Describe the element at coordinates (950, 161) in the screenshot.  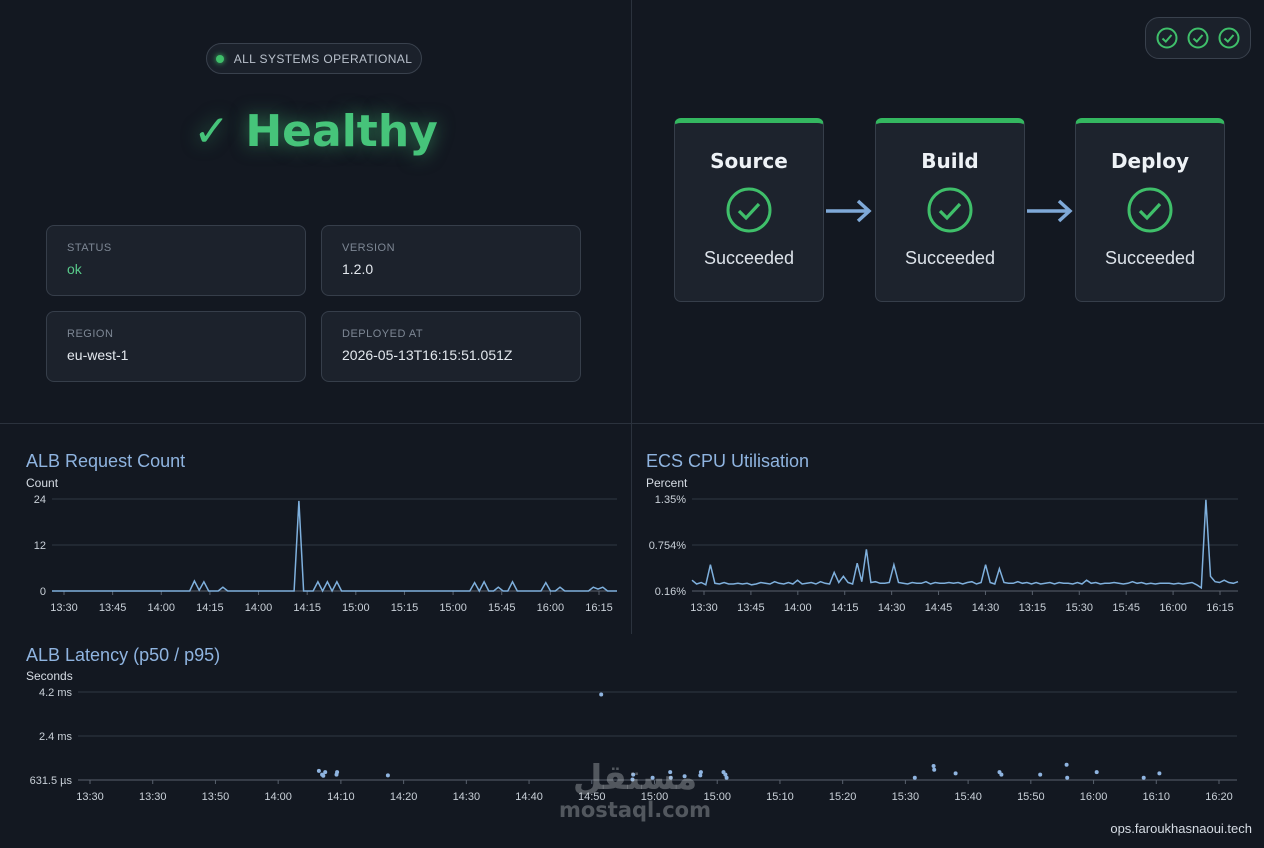
I see `stage-build-name: Build` at that location.